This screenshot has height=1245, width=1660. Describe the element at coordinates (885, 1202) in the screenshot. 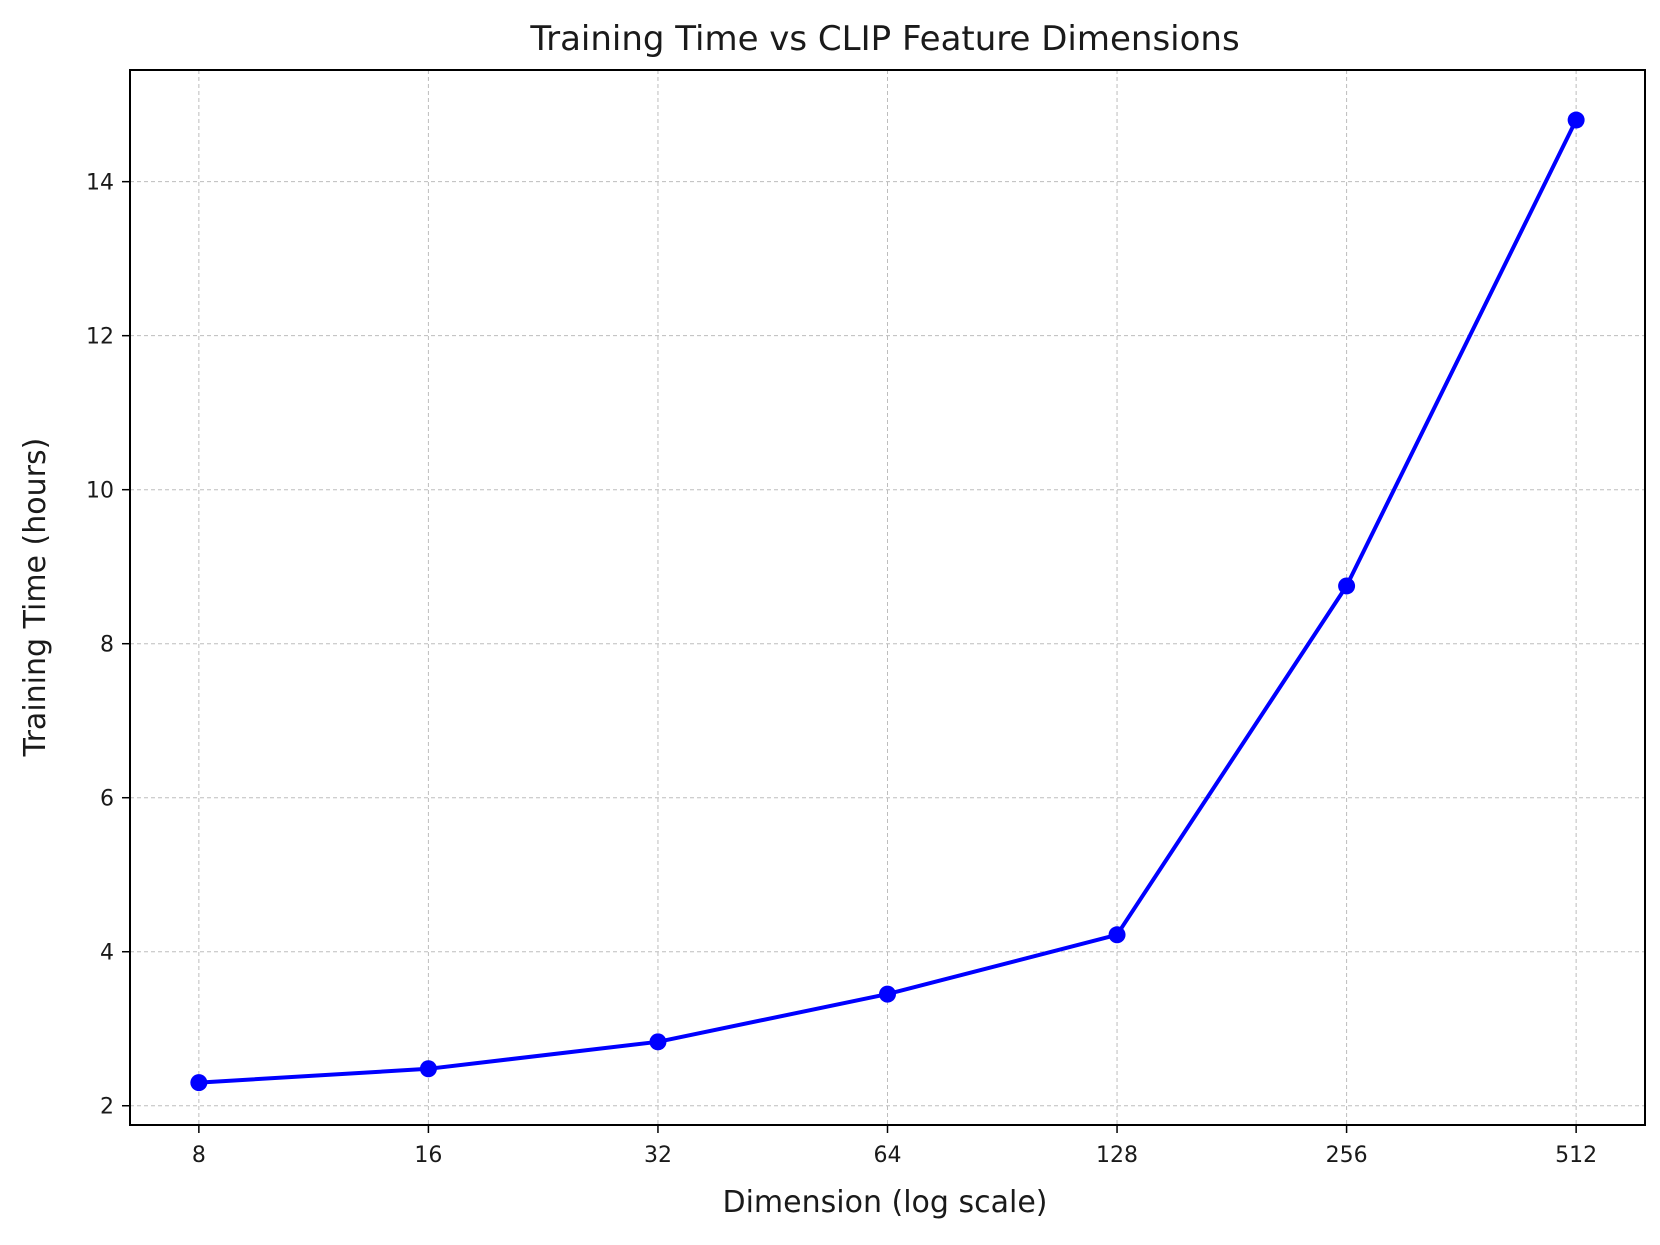

I see `x-axis-label: Dimension (log scale)` at that location.